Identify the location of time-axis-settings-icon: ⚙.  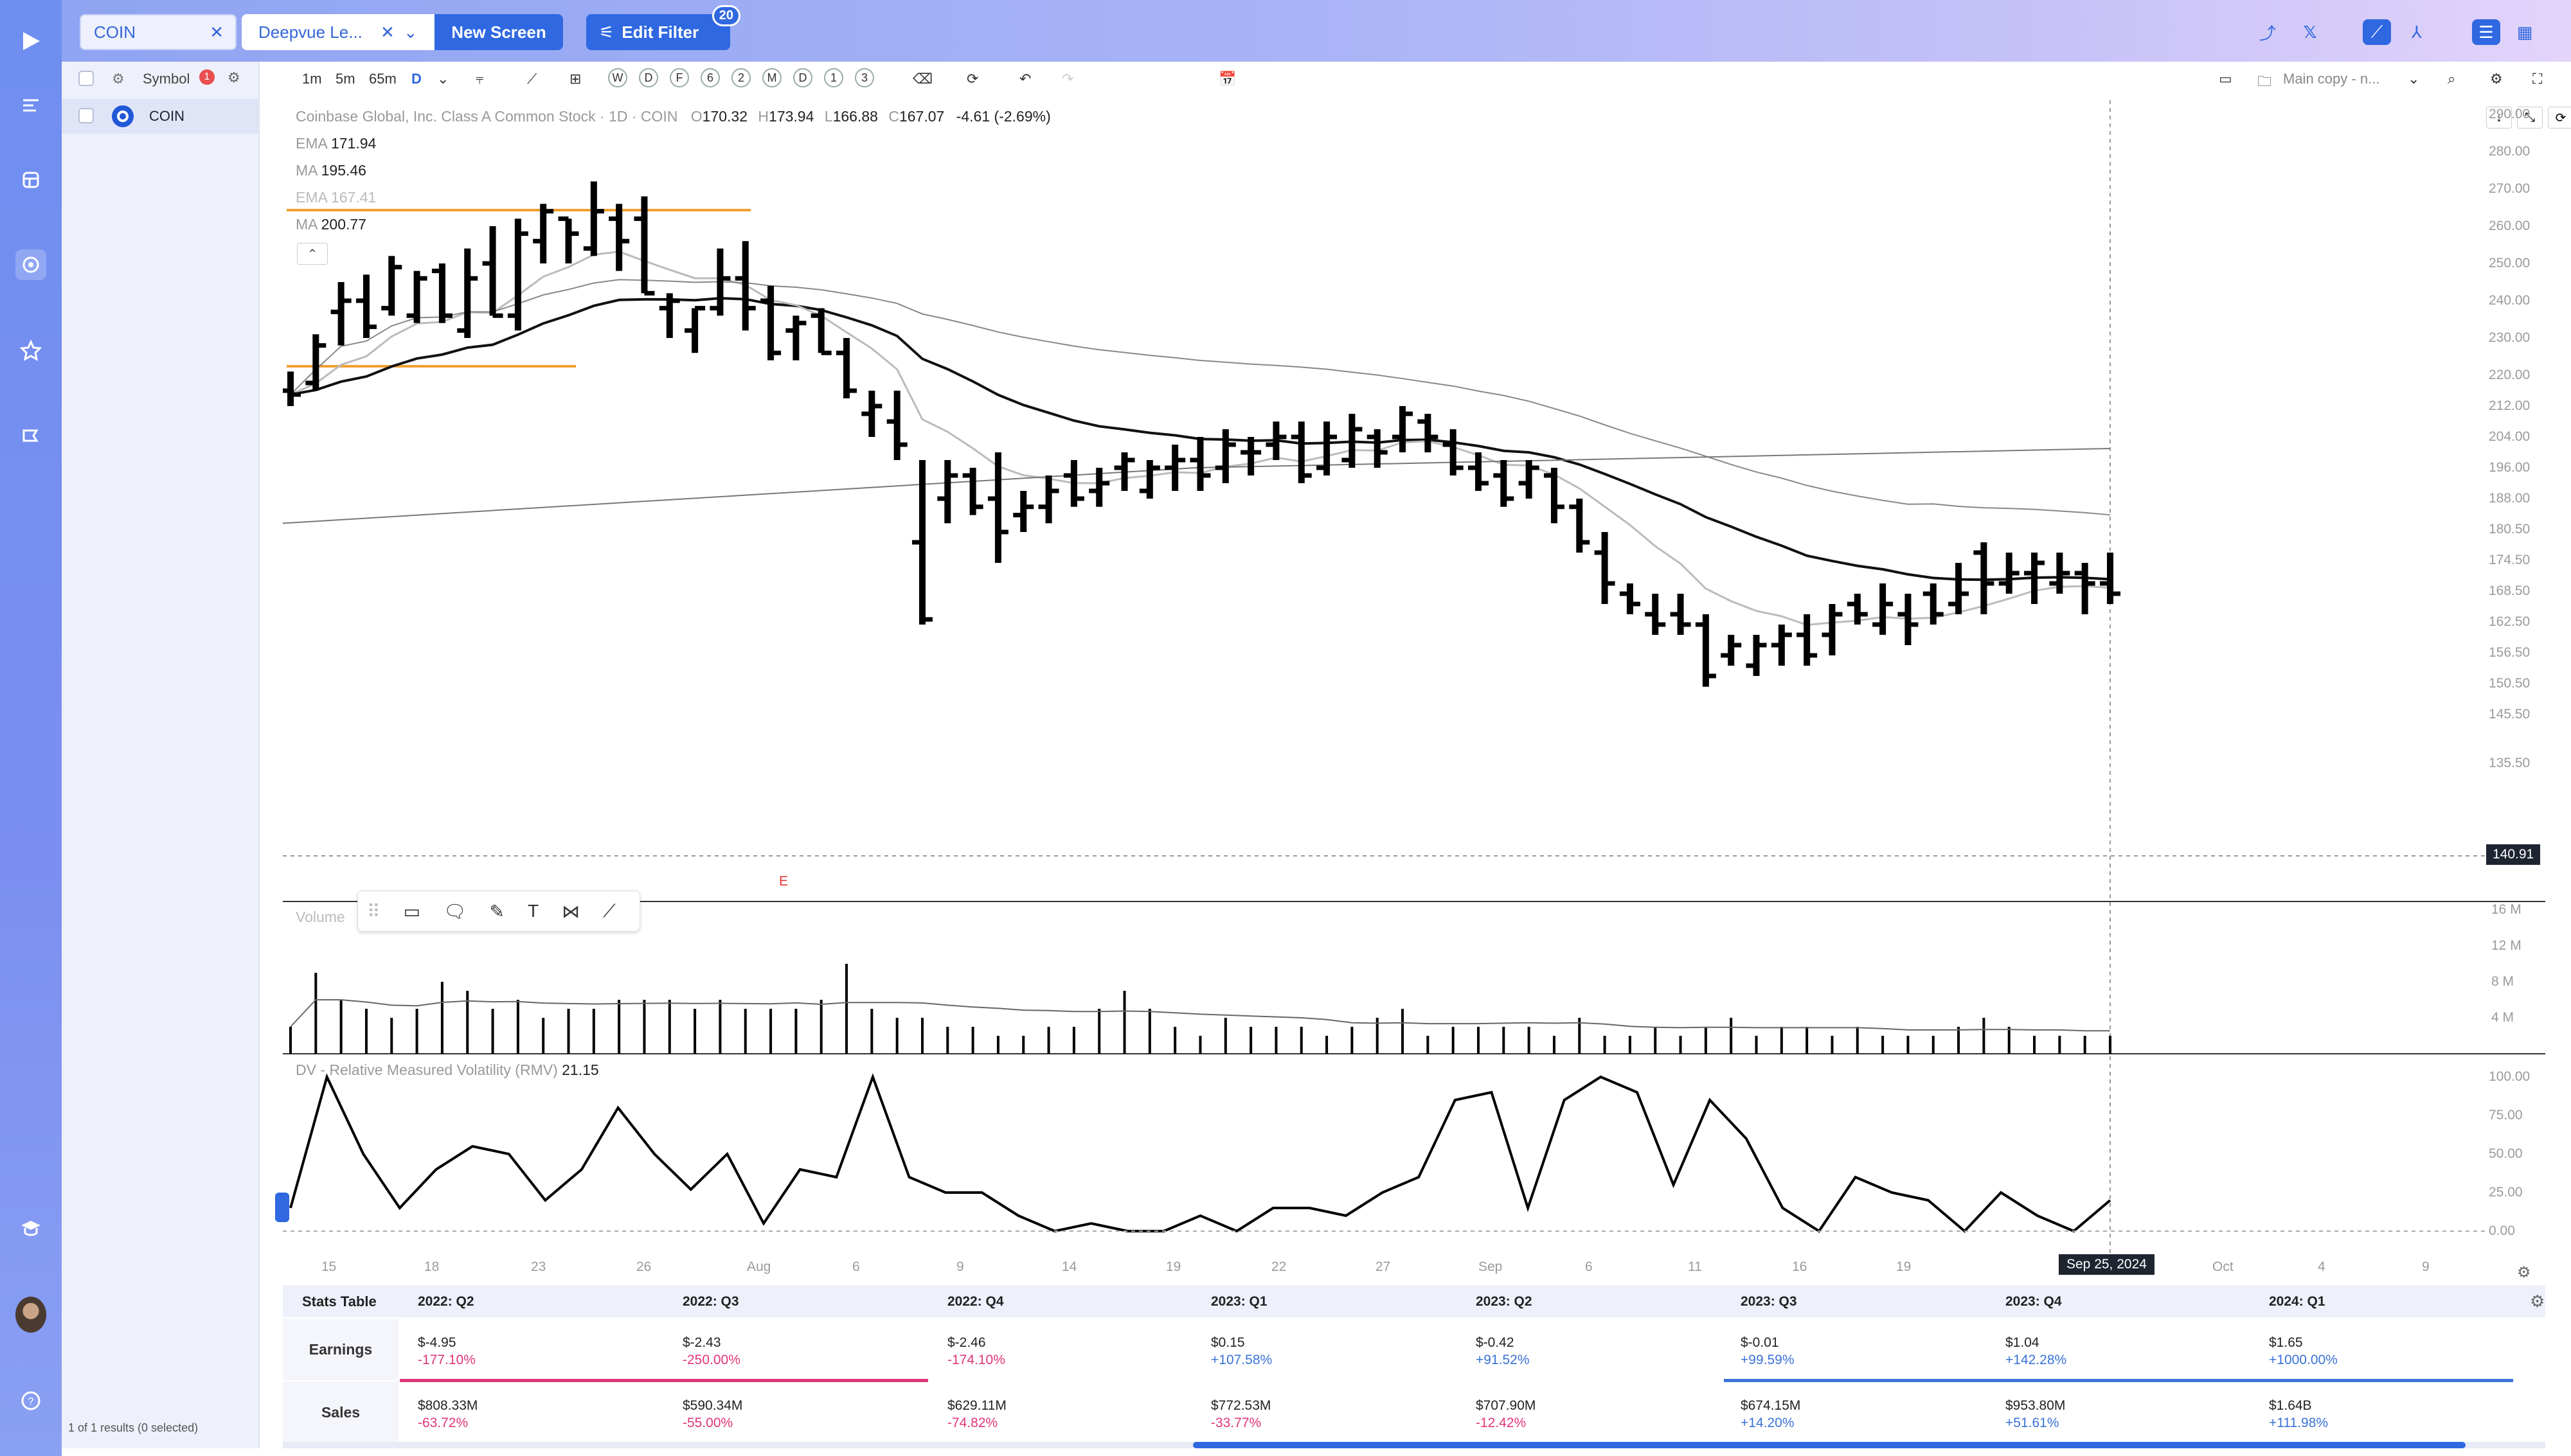
(2524, 1273).